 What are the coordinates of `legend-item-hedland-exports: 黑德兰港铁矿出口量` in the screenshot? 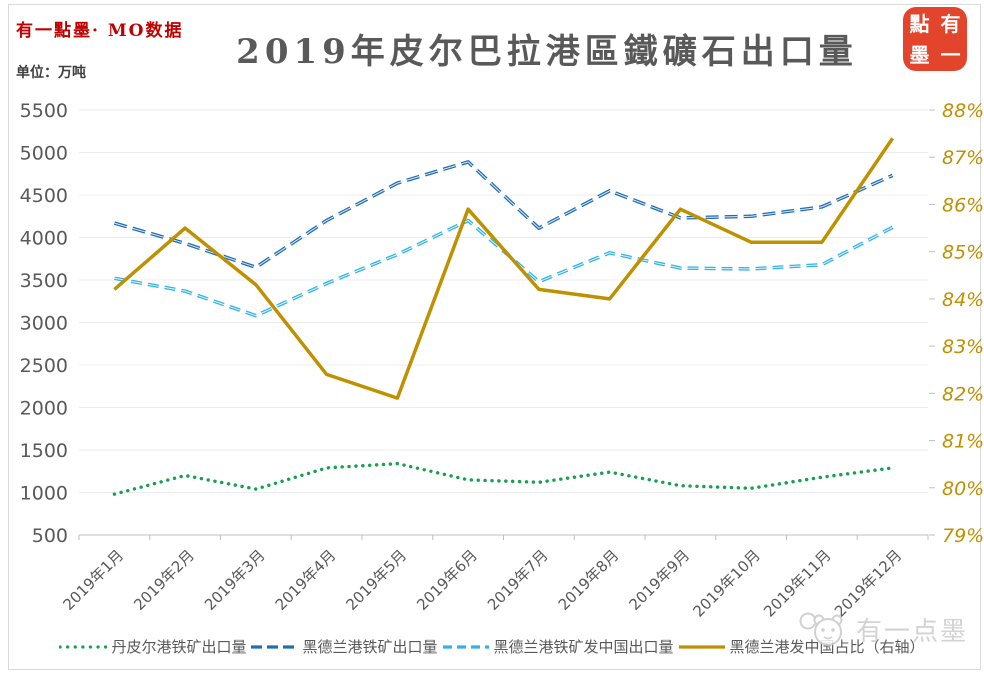 It's located at (344, 646).